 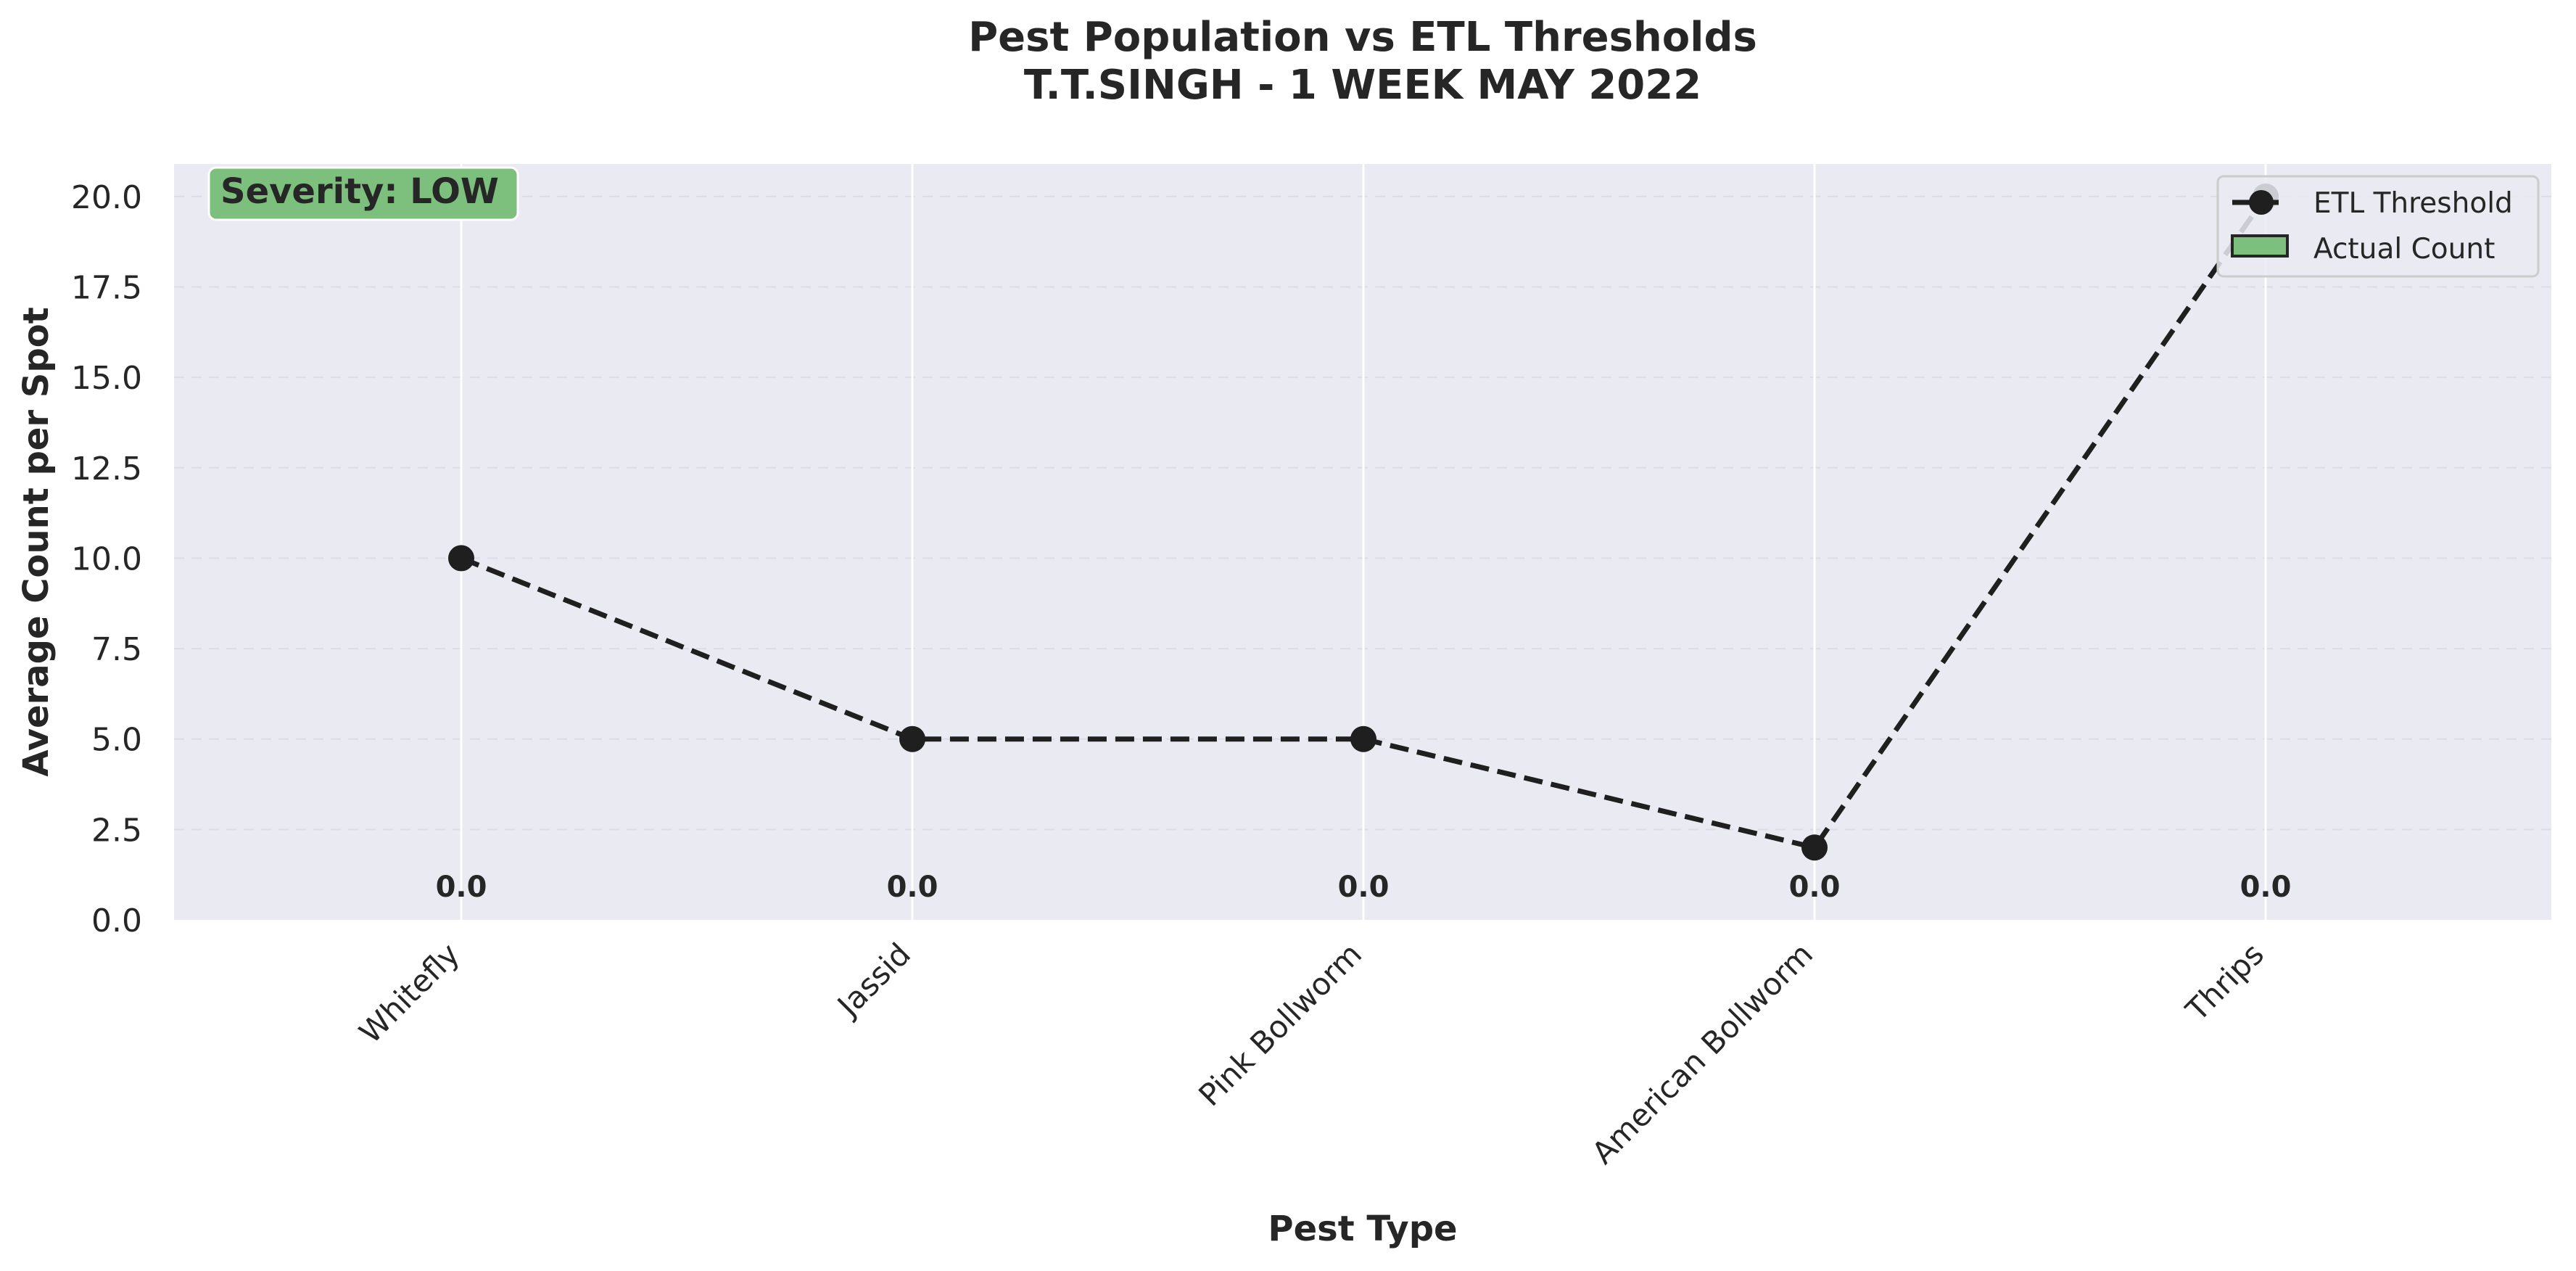 I want to click on legend: ETL Threshold Actual Count, so click(x=2378, y=226).